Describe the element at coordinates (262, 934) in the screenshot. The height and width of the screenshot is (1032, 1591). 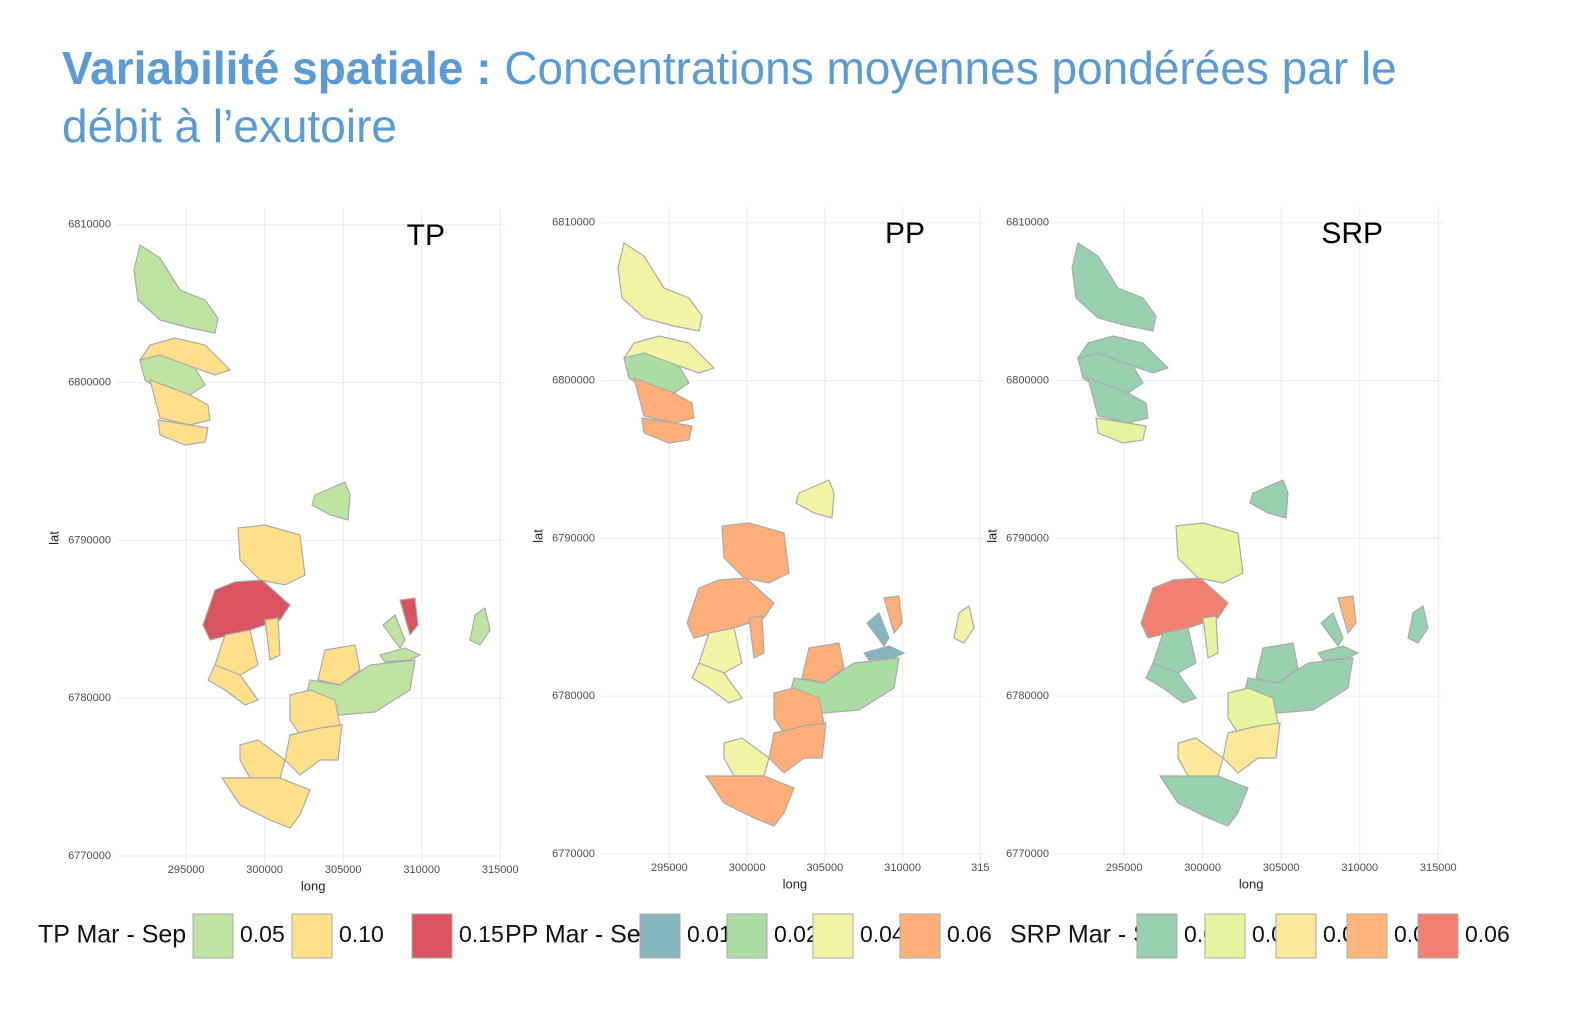
I see `legend-label: 0.05` at that location.